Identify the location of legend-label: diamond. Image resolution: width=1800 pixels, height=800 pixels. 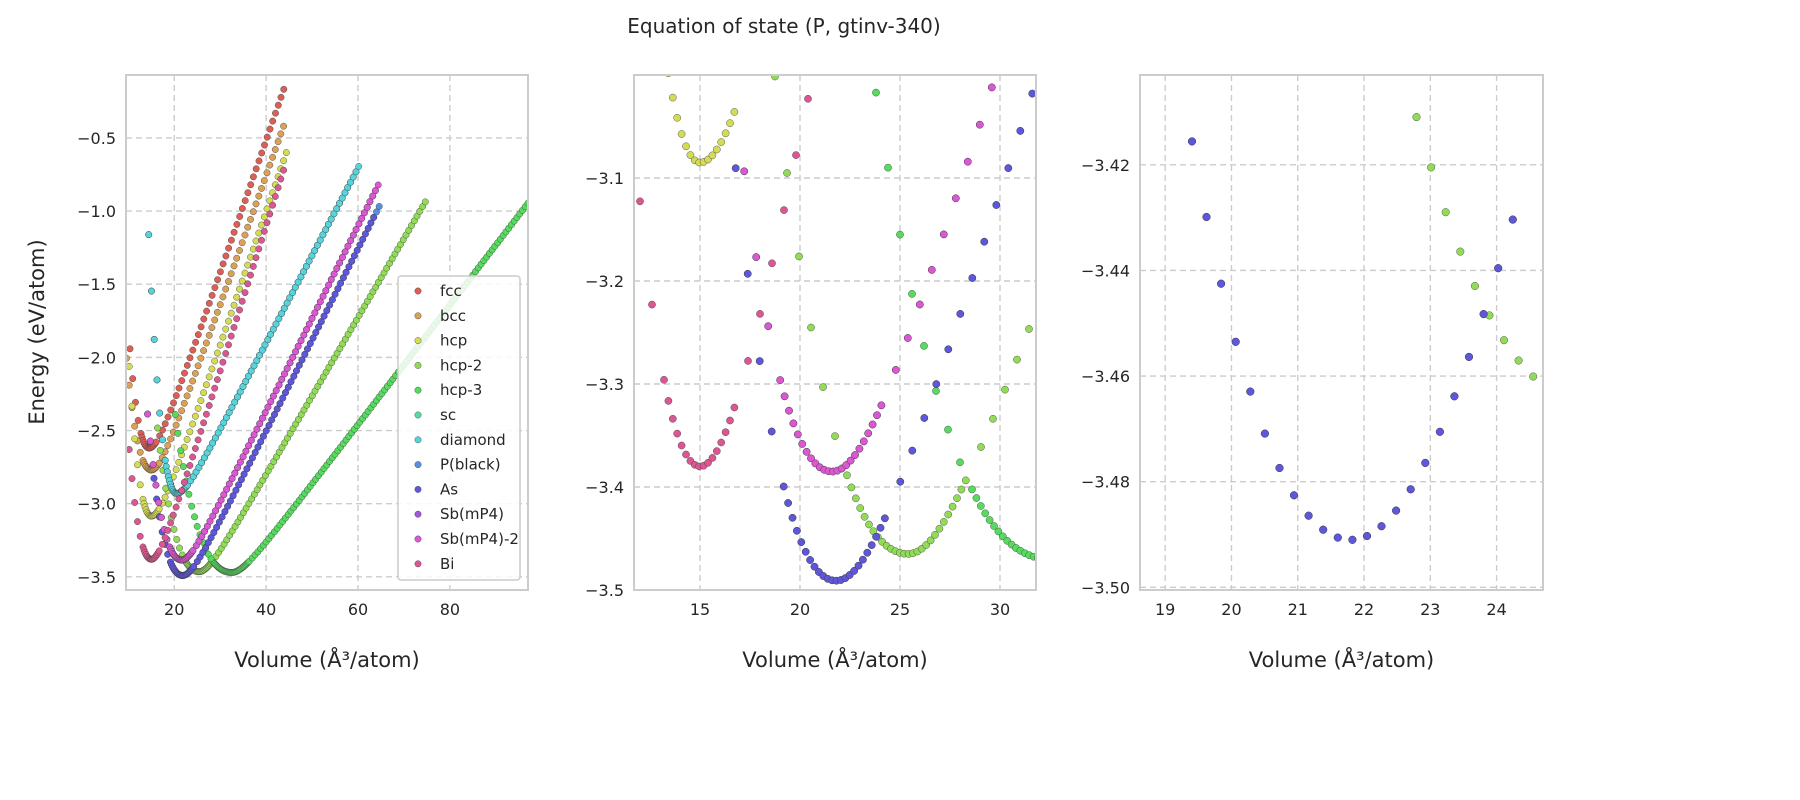
(473, 440).